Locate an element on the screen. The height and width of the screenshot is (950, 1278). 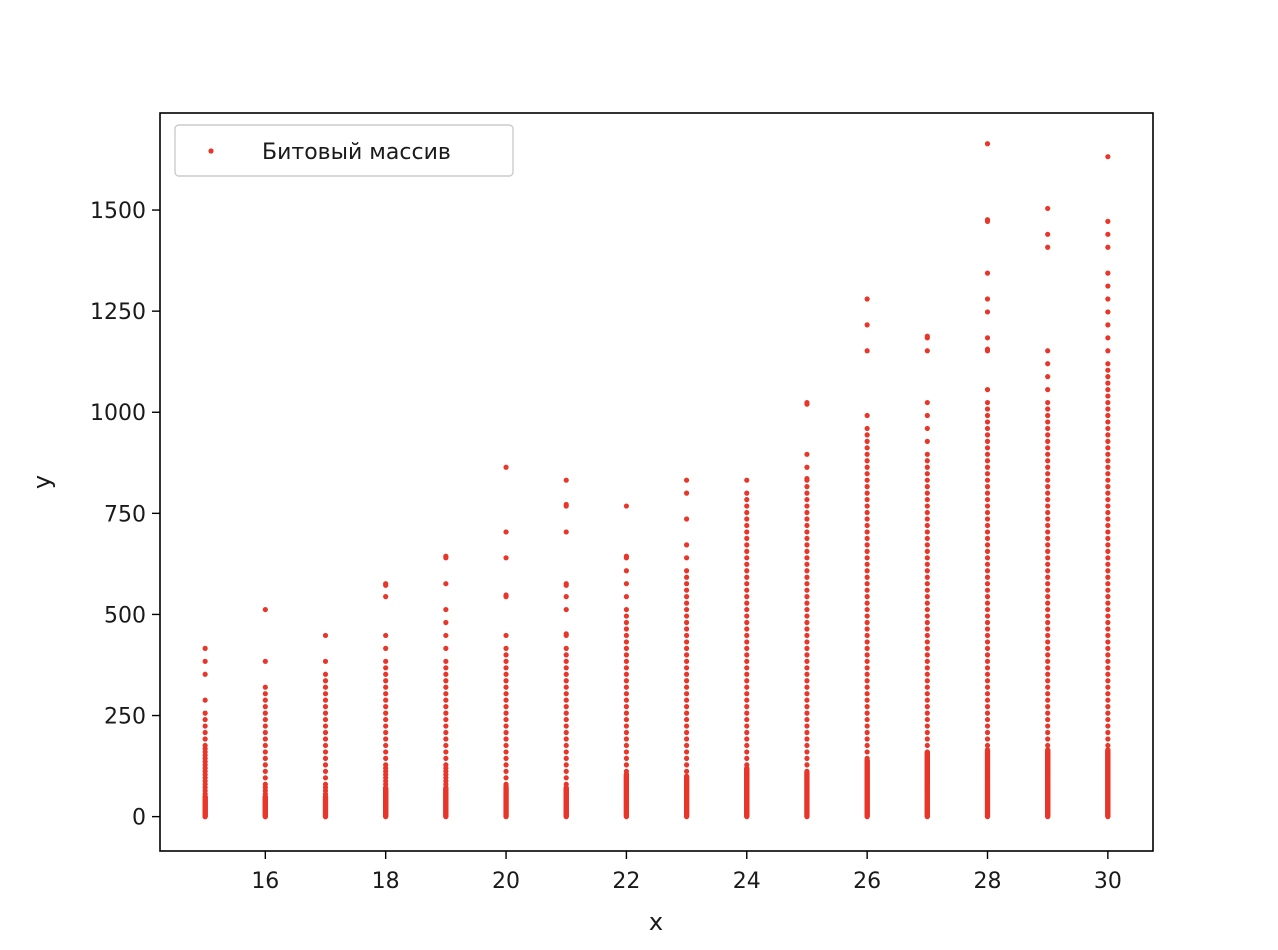
legend: Битовый массив is located at coordinates (344, 150).